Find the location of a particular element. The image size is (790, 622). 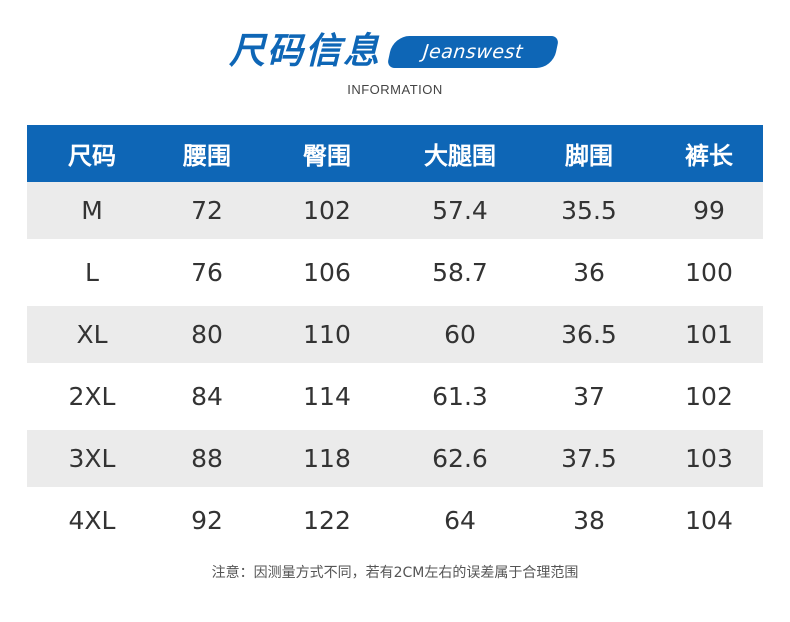

table-cell: 99 is located at coordinates (709, 210).